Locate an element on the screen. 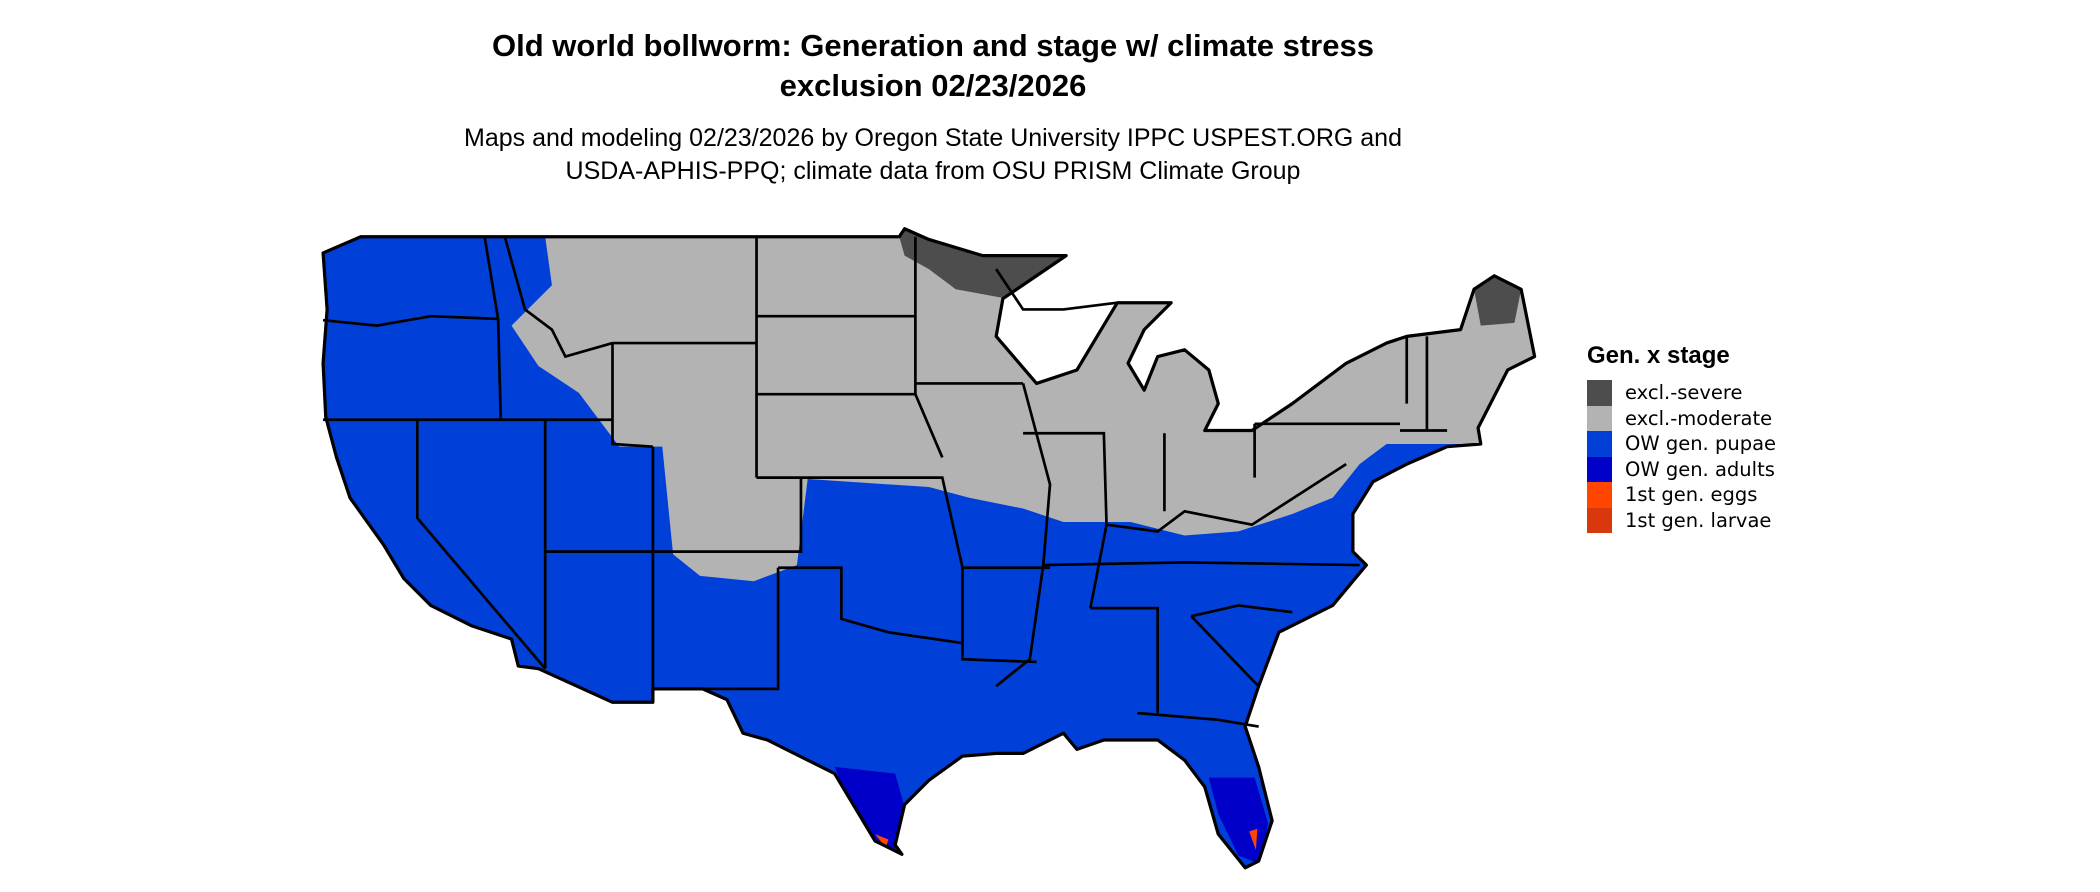 The width and height of the screenshot is (2100, 892). region-excl-severe-mn is located at coordinates (983, 263).